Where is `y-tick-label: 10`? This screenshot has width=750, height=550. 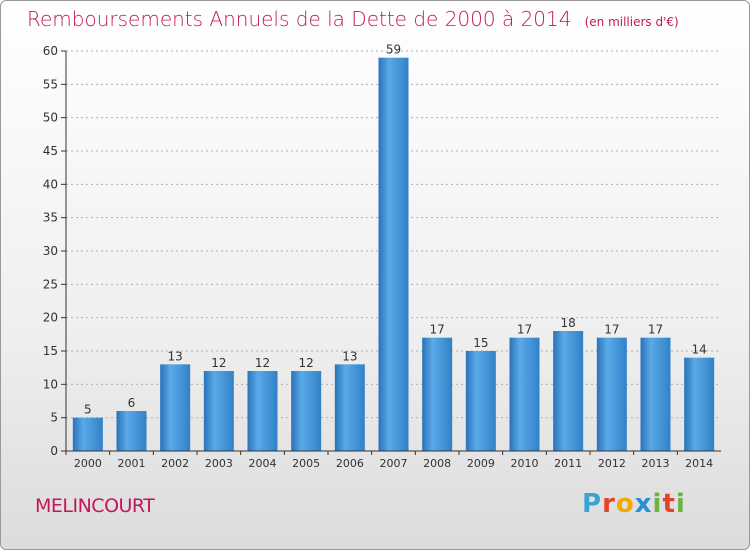 y-tick-label: 10 is located at coordinates (50, 384).